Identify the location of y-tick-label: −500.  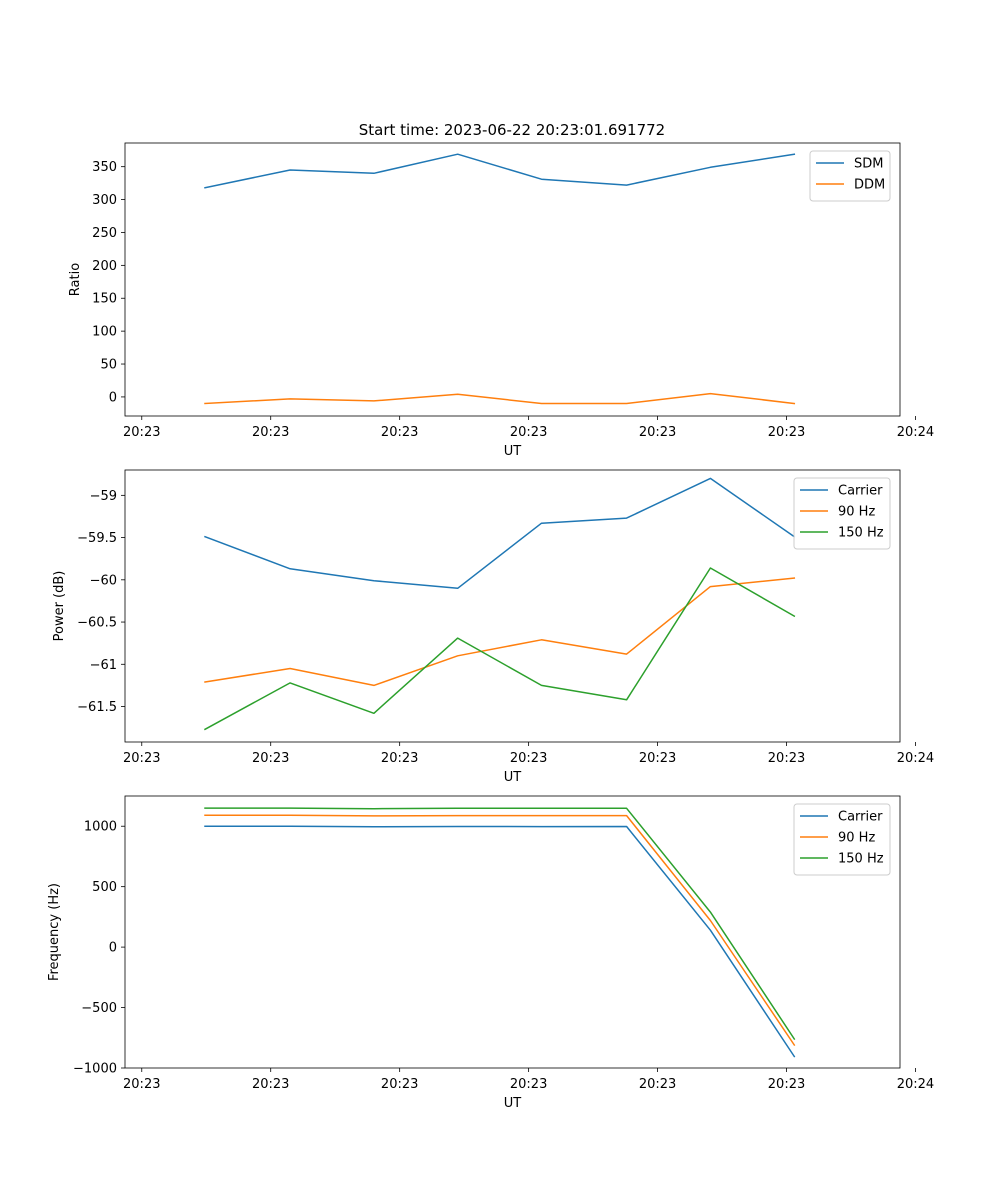
(99, 1008).